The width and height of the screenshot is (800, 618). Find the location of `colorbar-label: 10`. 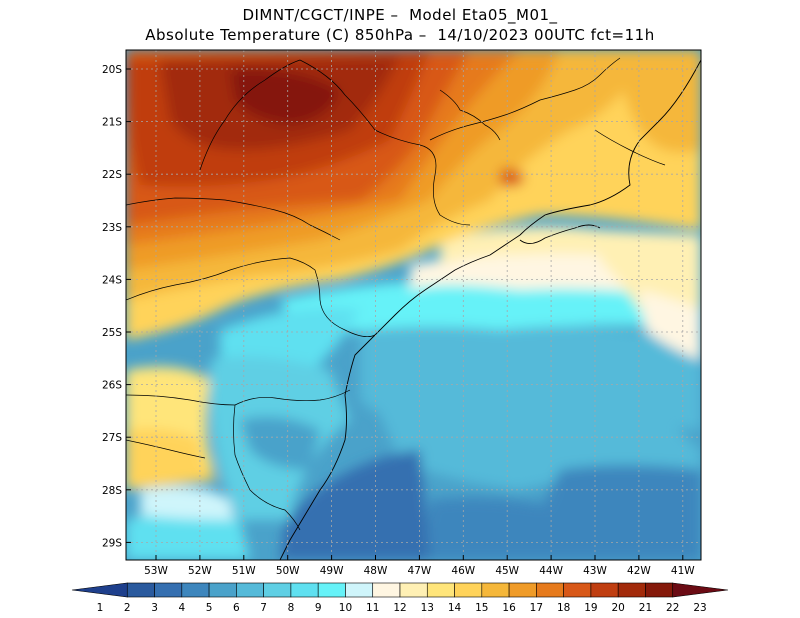

colorbar-label: 10 is located at coordinates (345, 608).